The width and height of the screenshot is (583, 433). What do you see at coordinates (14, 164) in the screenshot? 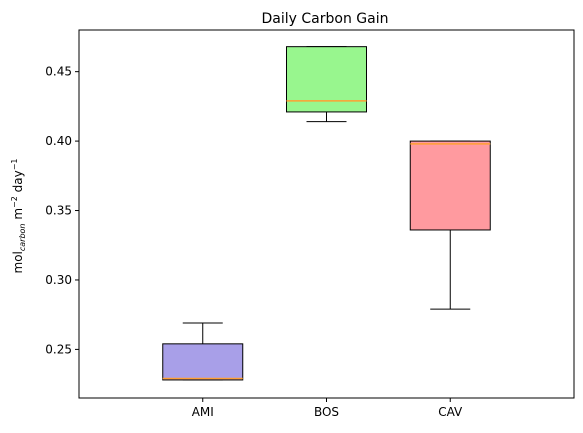
I see `y-axis-label-sup2: −1` at bounding box center [14, 164].